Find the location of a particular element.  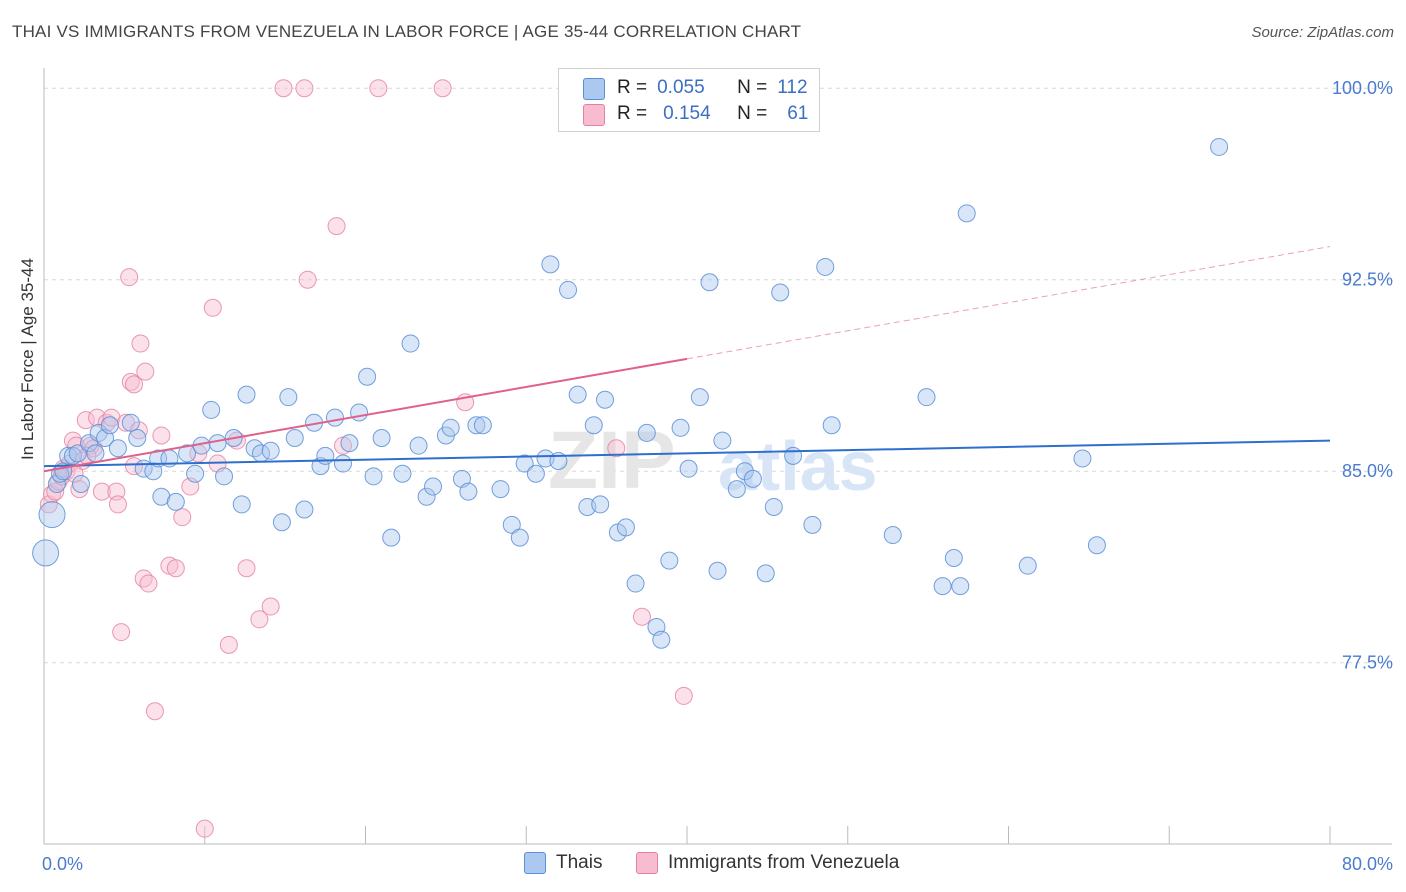

legend-swatch-thais is located at coordinates (594, 89).